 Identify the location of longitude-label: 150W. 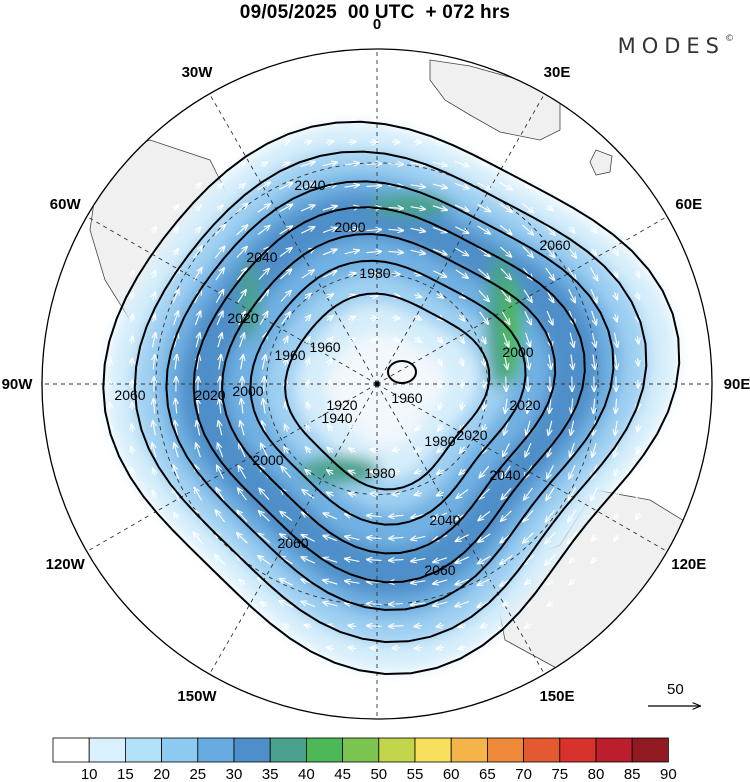
(197, 696).